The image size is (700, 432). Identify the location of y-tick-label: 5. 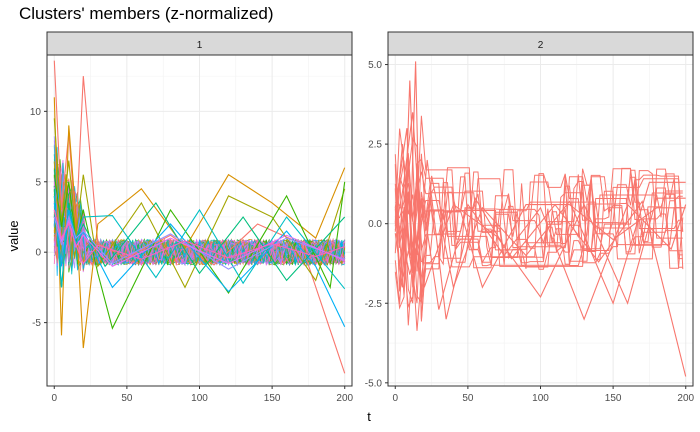
(38, 182).